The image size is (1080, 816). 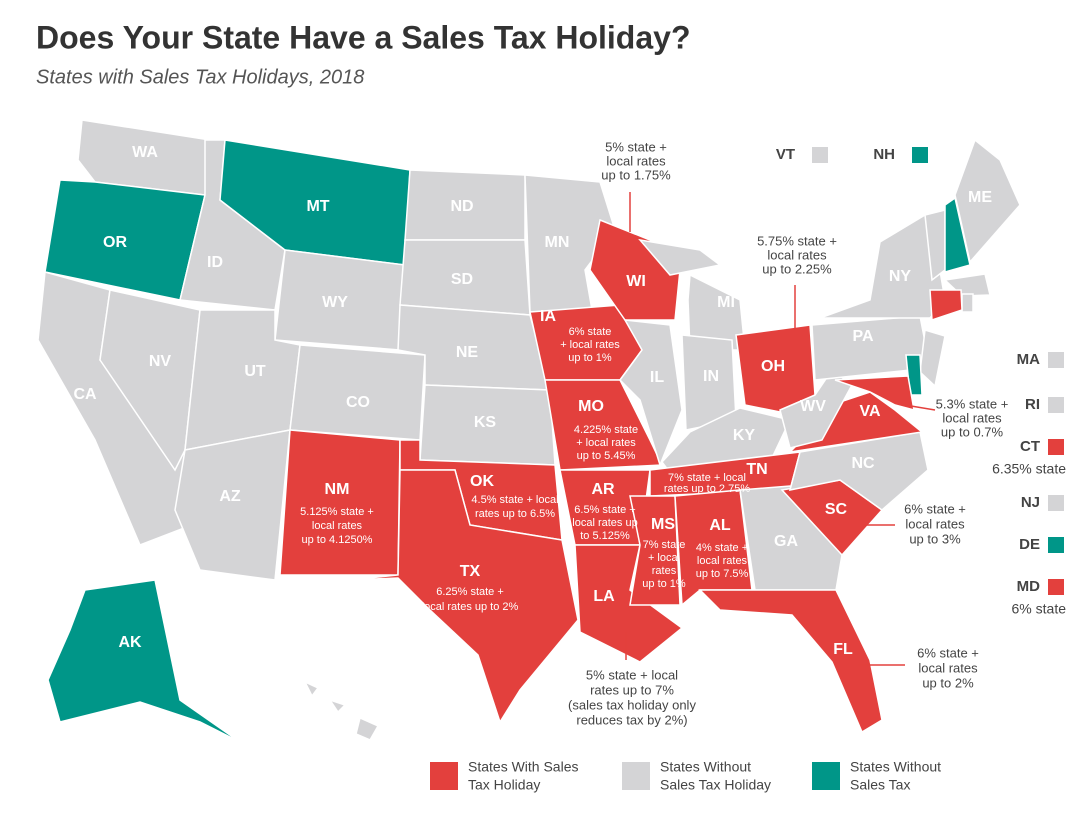 What do you see at coordinates (604, 523) in the screenshot?
I see `state-note: local rates up` at bounding box center [604, 523].